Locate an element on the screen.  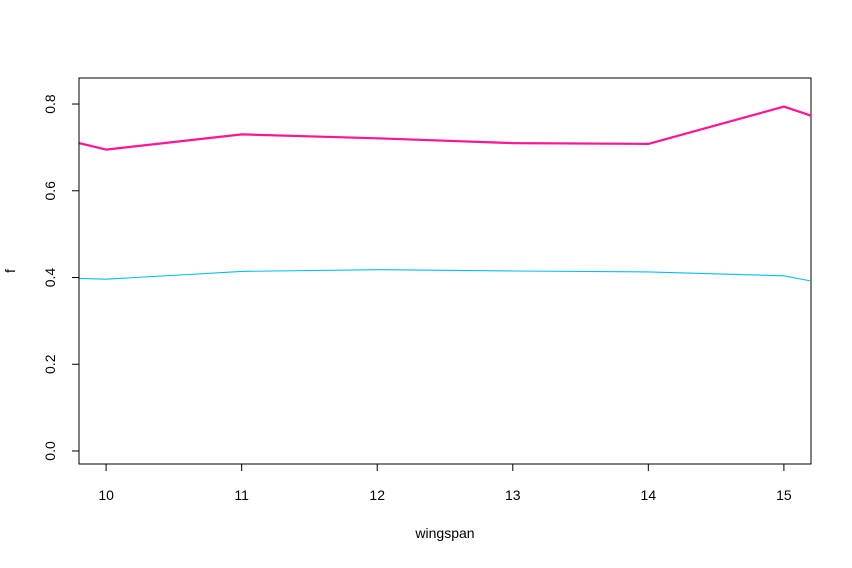
x-axis-label: wingspan is located at coordinates (444, 533).